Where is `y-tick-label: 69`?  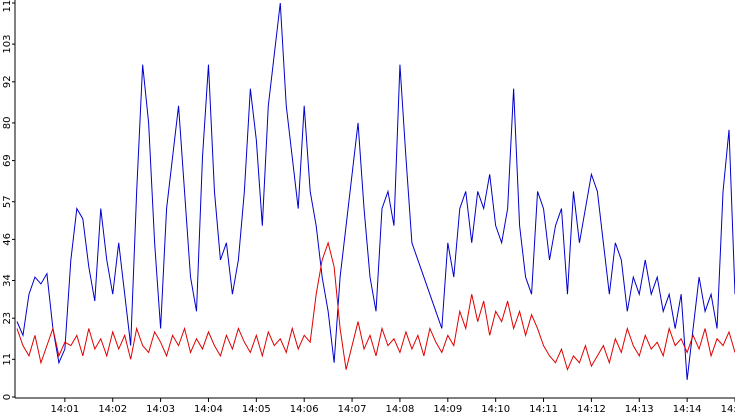 y-tick-label: 69 is located at coordinates (7, 160).